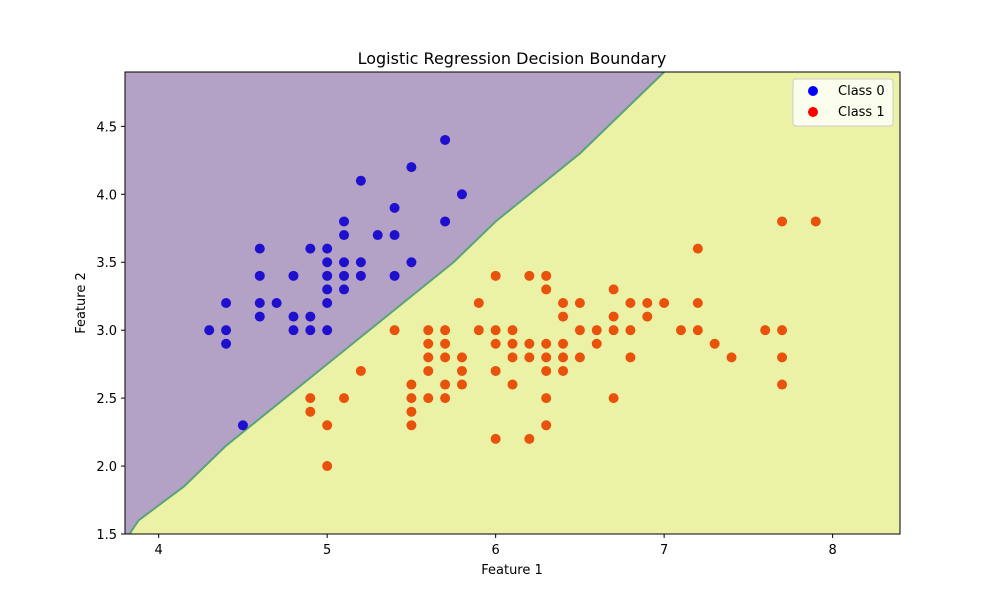  What do you see at coordinates (496, 550) in the screenshot?
I see `x-tick-label: 6` at bounding box center [496, 550].